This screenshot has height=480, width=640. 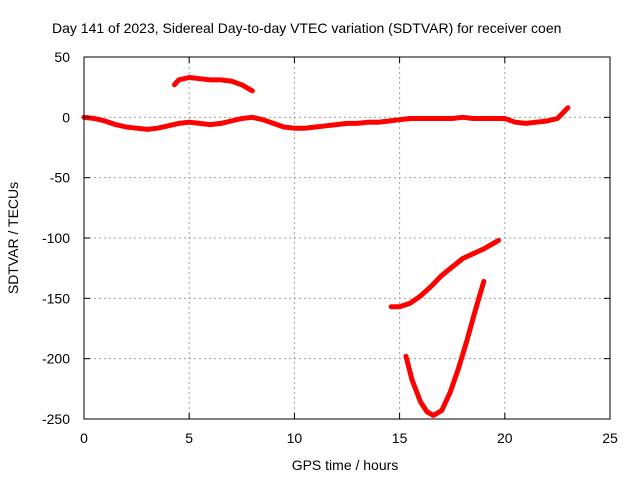 I want to click on x-tick-label: 20, so click(x=505, y=438).